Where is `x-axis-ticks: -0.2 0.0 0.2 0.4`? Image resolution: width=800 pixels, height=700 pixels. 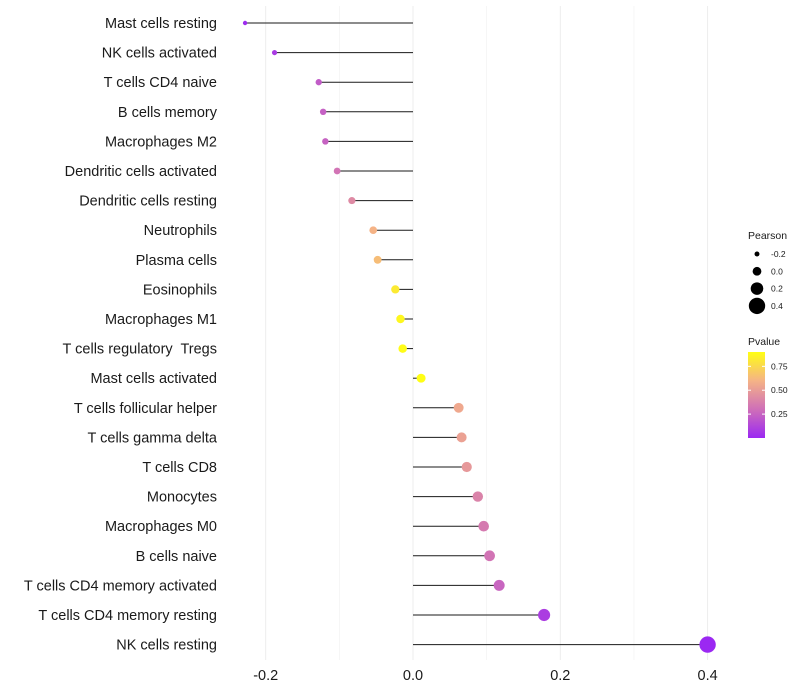
x-axis-ticks: -0.2 0.0 0.2 0.4 is located at coordinates (485, 676).